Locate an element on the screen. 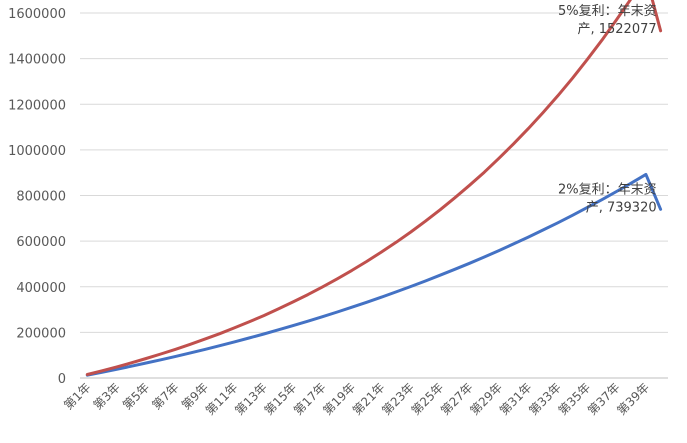 The height and width of the screenshot is (443, 687). x-tick-label: 第29年 is located at coordinates (486, 399).